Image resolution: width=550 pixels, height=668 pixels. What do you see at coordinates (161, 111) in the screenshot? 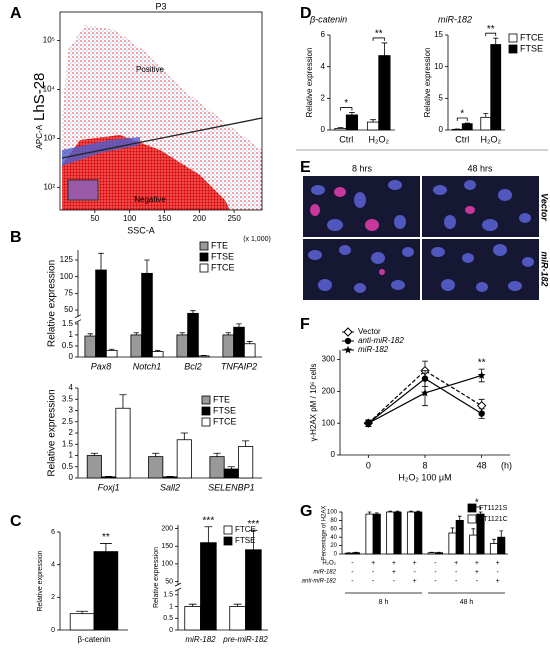
I see `plot-frame` at bounding box center [161, 111].